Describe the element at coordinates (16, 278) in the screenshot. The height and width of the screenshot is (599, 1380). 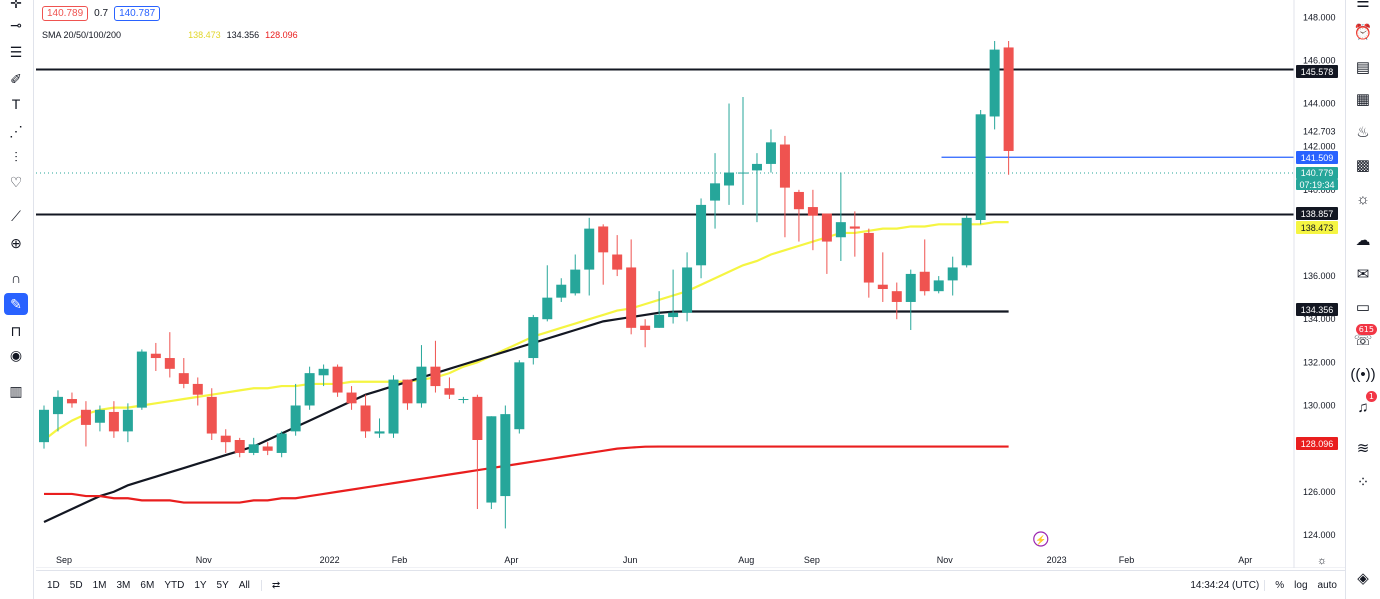
I see `magnet-icon: ∩` at that location.